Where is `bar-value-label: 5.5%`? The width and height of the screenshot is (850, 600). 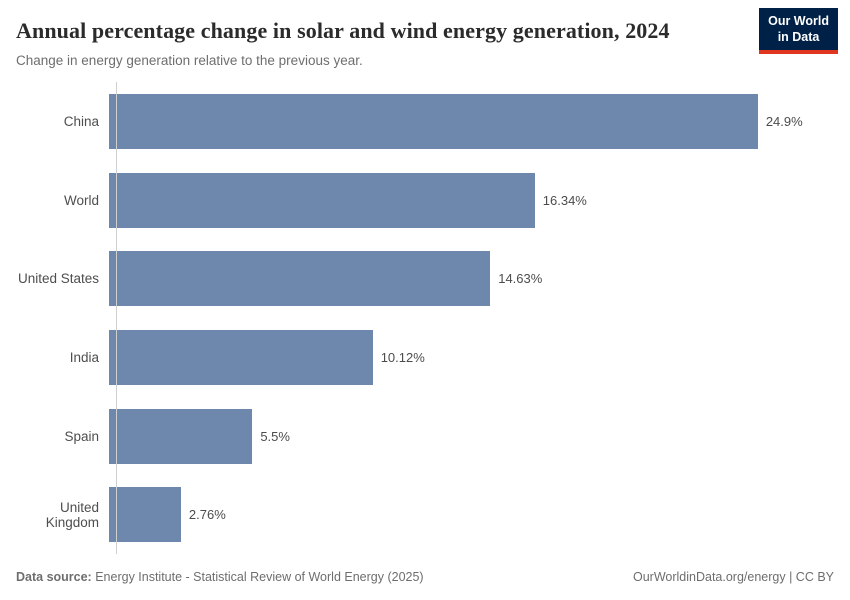 bar-value-label: 5.5% is located at coordinates (275, 436).